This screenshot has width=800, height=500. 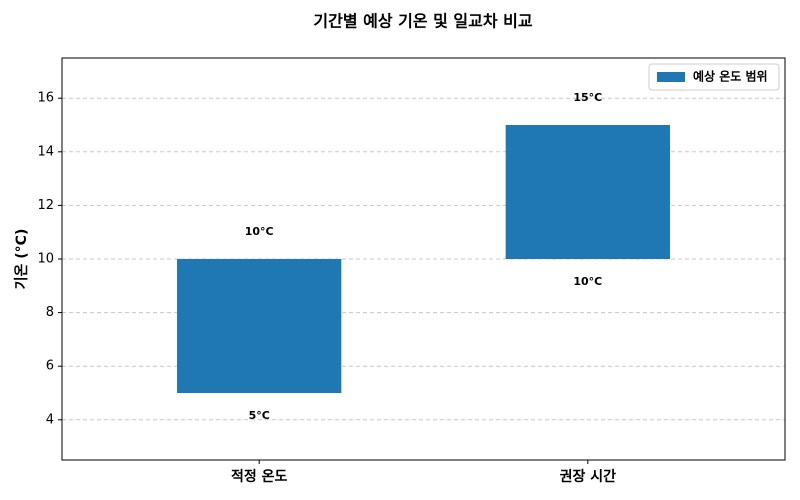 What do you see at coordinates (50, 366) in the screenshot?
I see `y-tick-label: 6` at bounding box center [50, 366].